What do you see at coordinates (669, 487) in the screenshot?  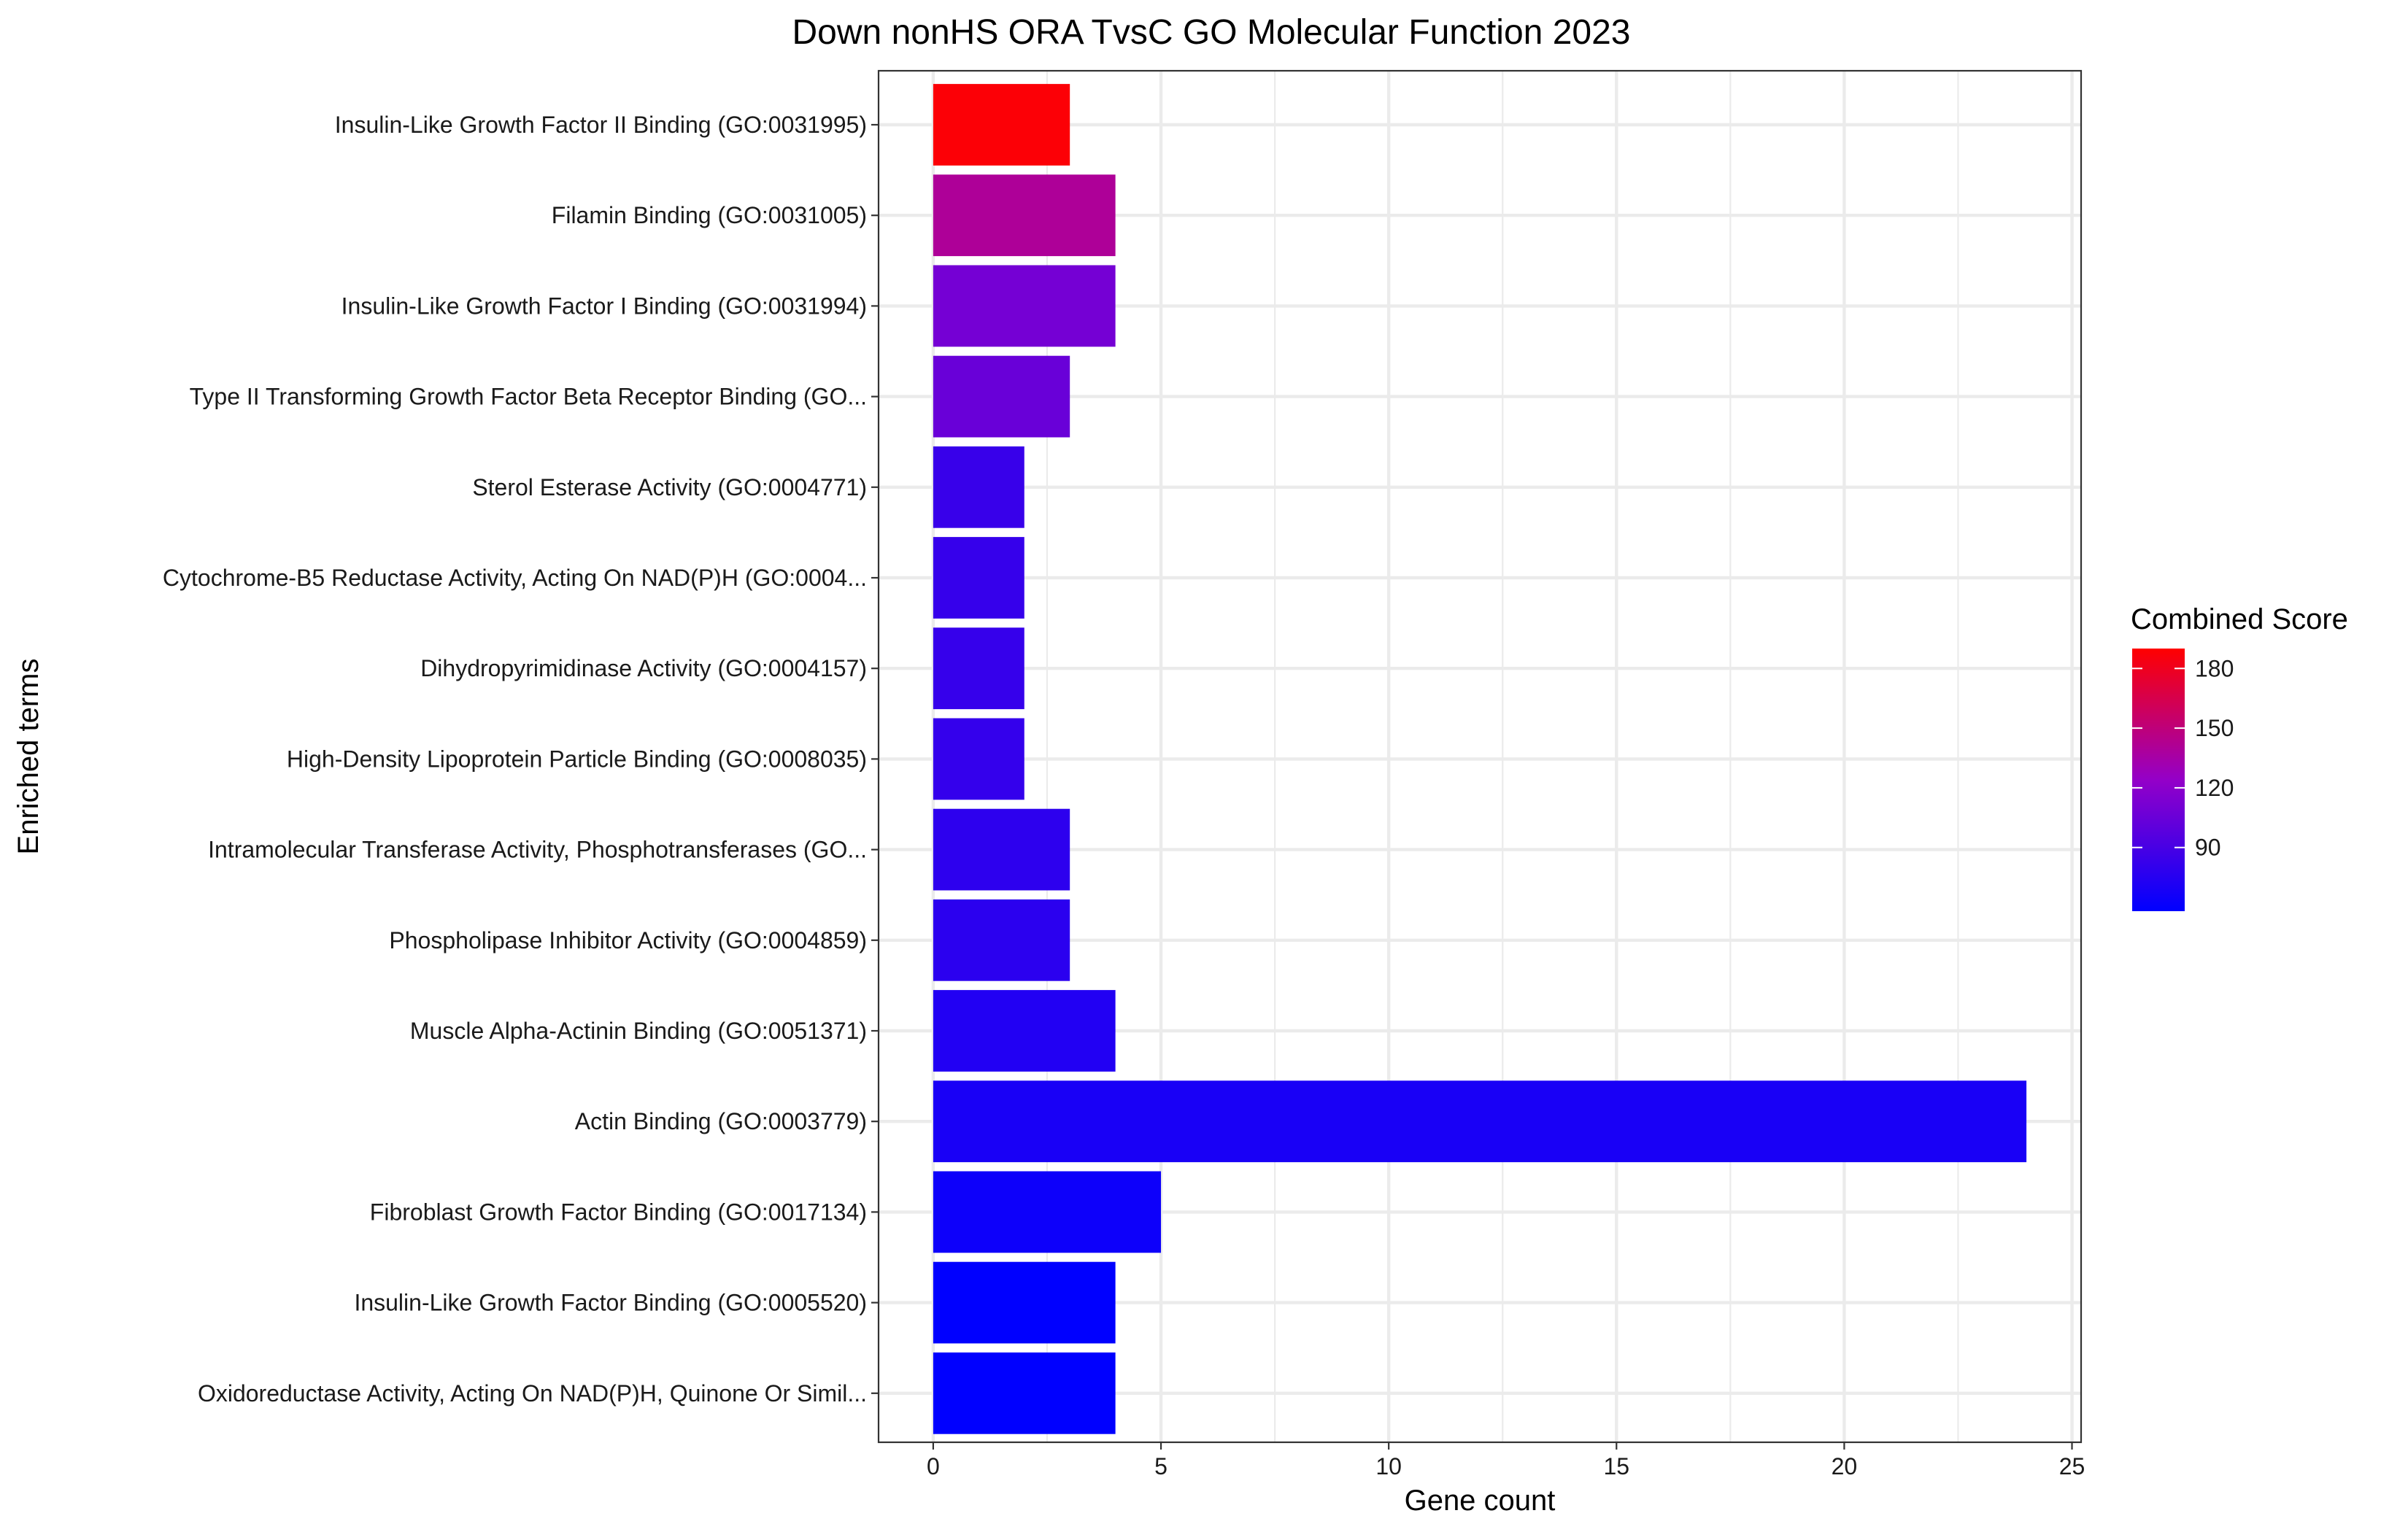 I see `y-tick-label: Sterol Esterase Activity (GO:0004771)` at bounding box center [669, 487].